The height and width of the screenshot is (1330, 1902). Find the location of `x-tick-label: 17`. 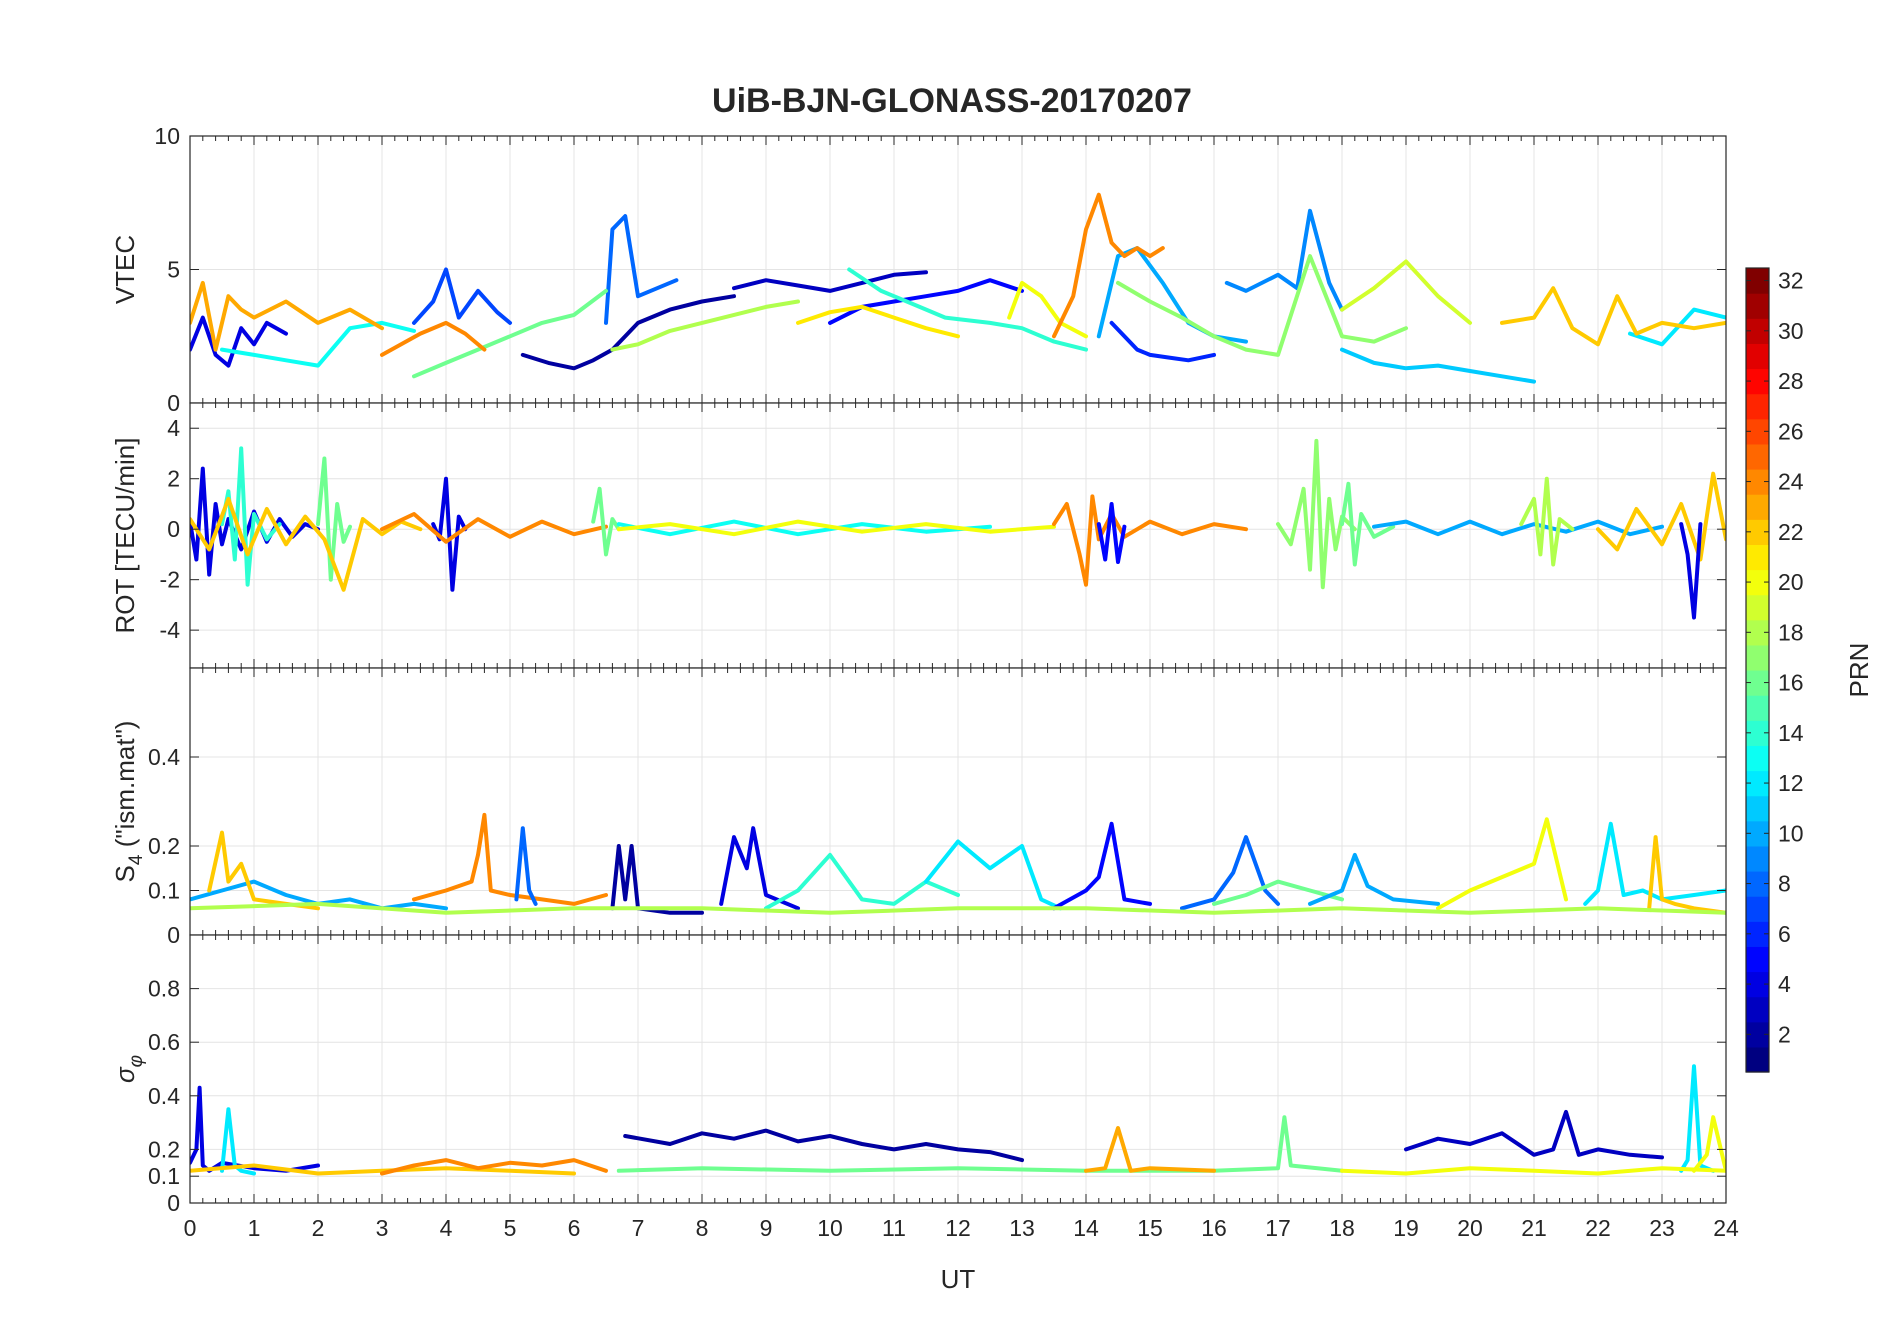

x-tick-label: 17 is located at coordinates (1278, 1228).